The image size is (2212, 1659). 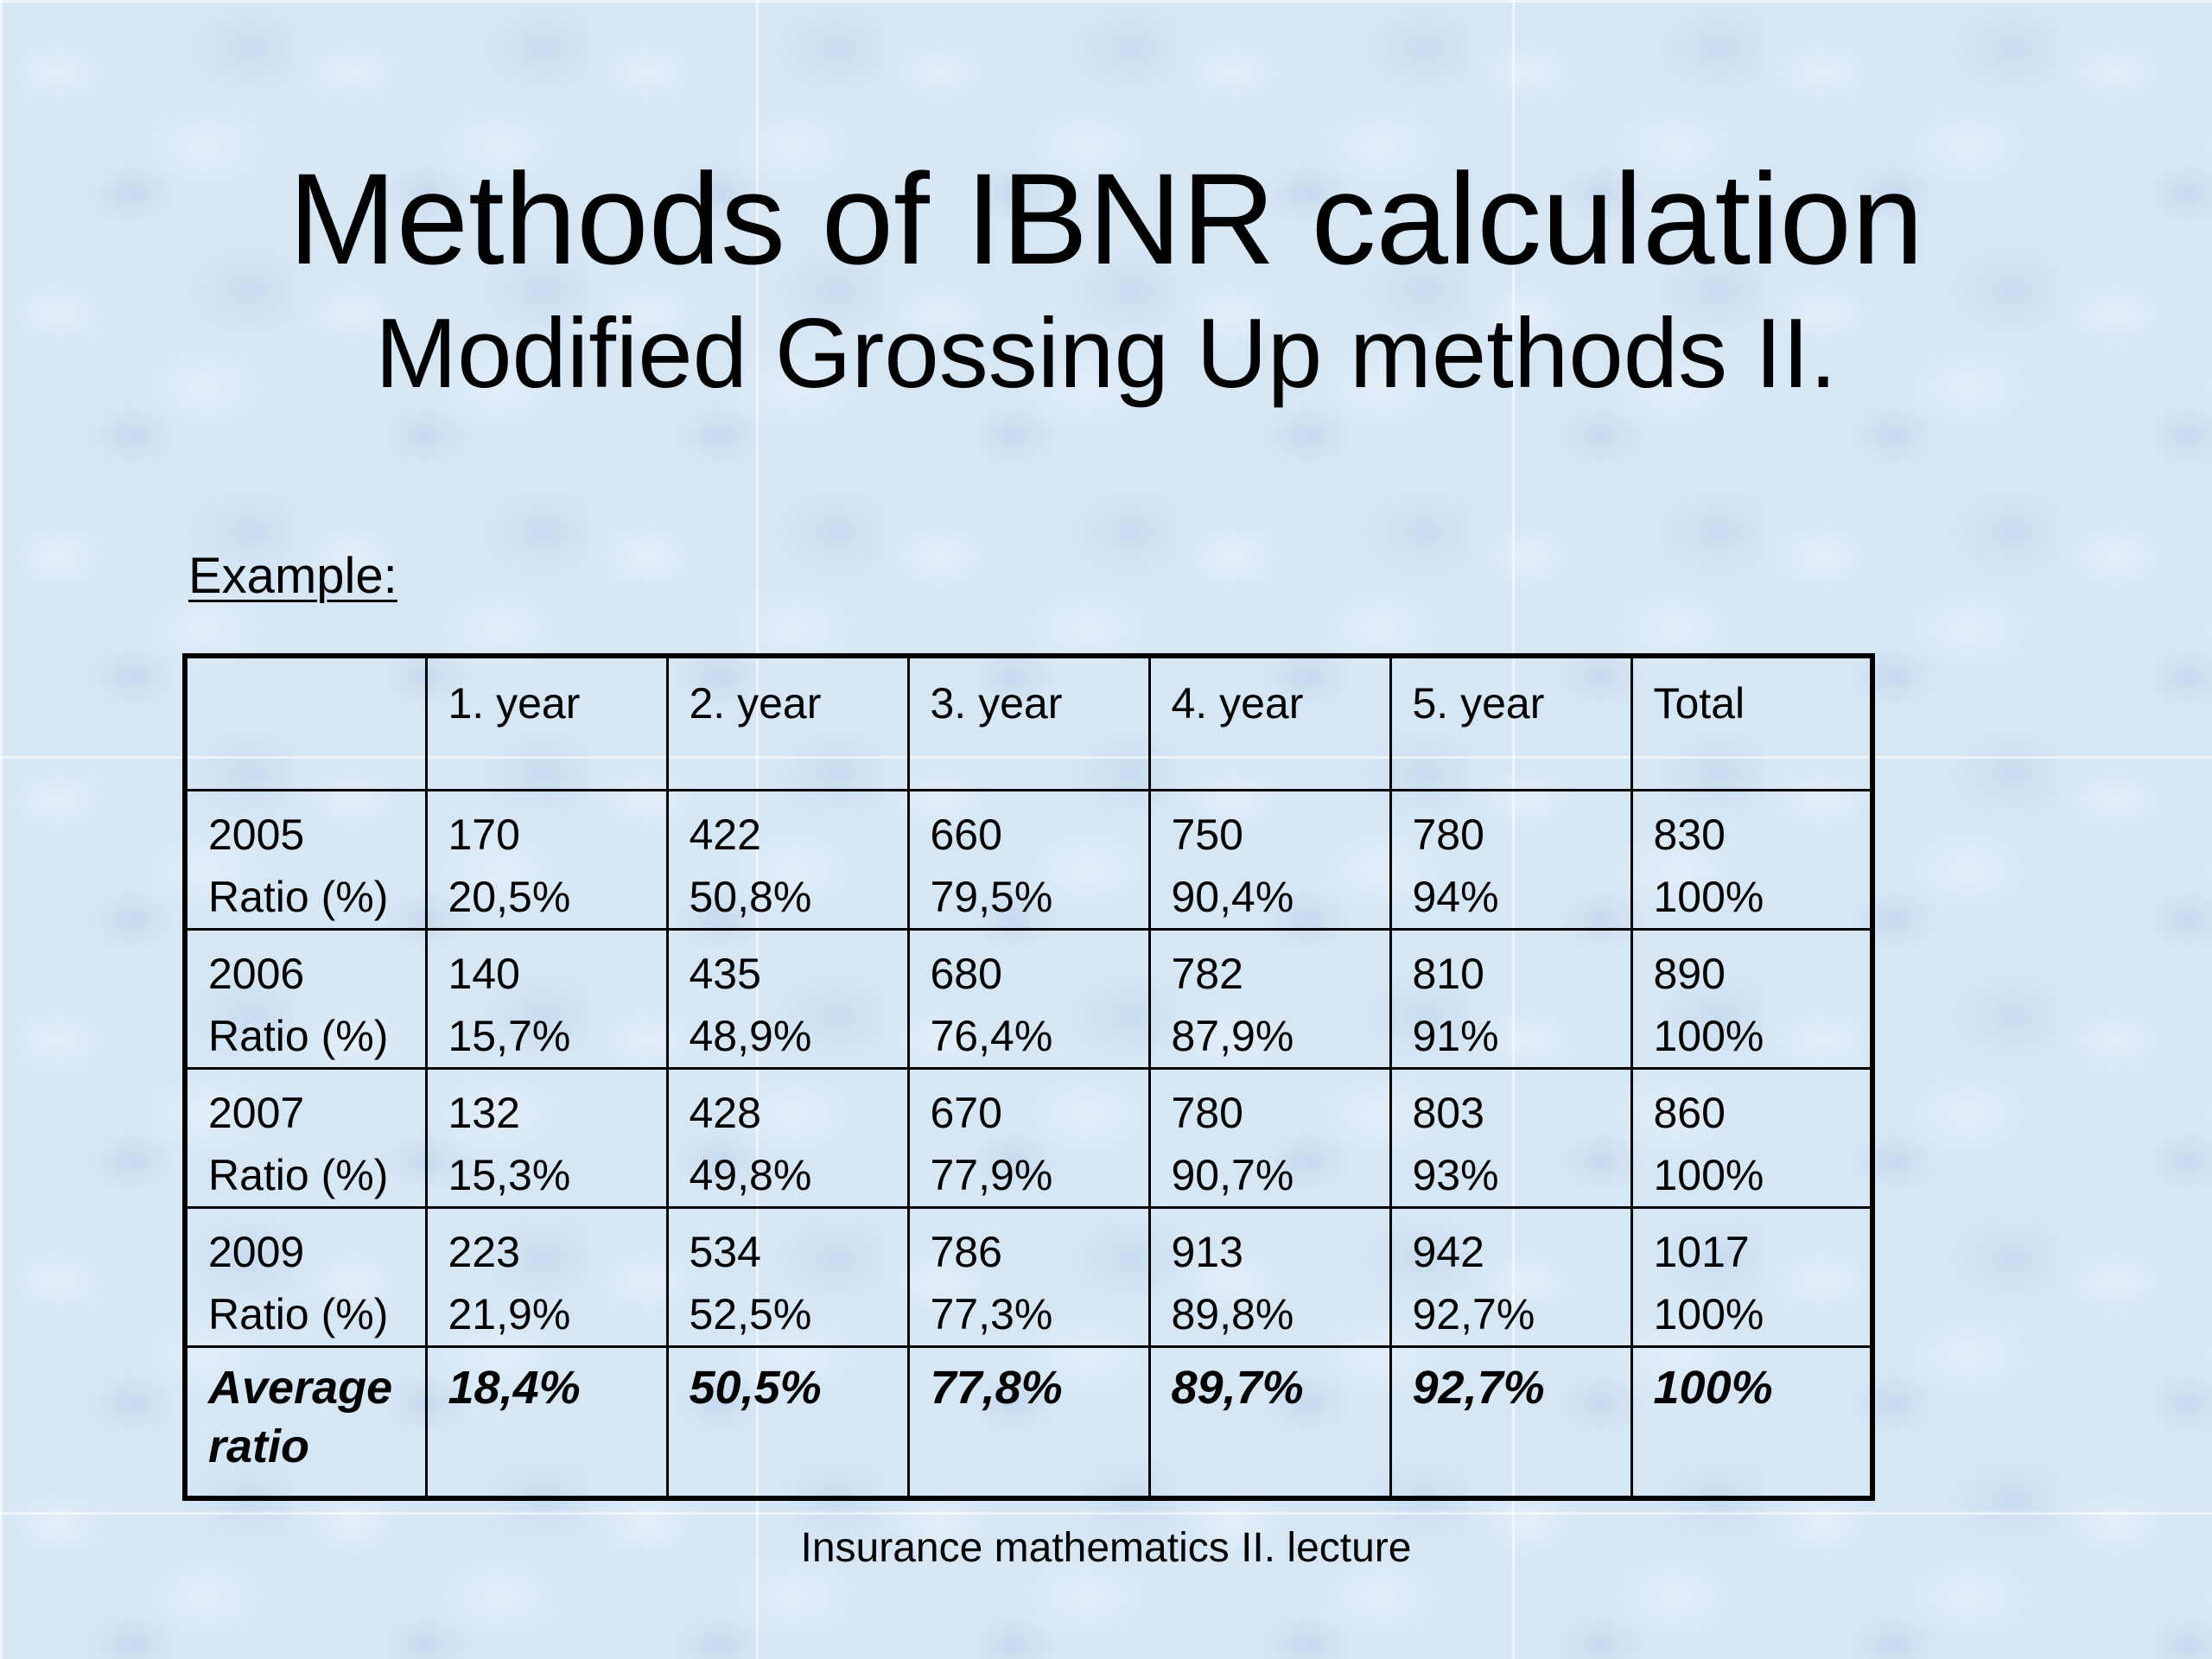 I want to click on cell-ratio: 87,9%, so click(x=1232, y=1035).